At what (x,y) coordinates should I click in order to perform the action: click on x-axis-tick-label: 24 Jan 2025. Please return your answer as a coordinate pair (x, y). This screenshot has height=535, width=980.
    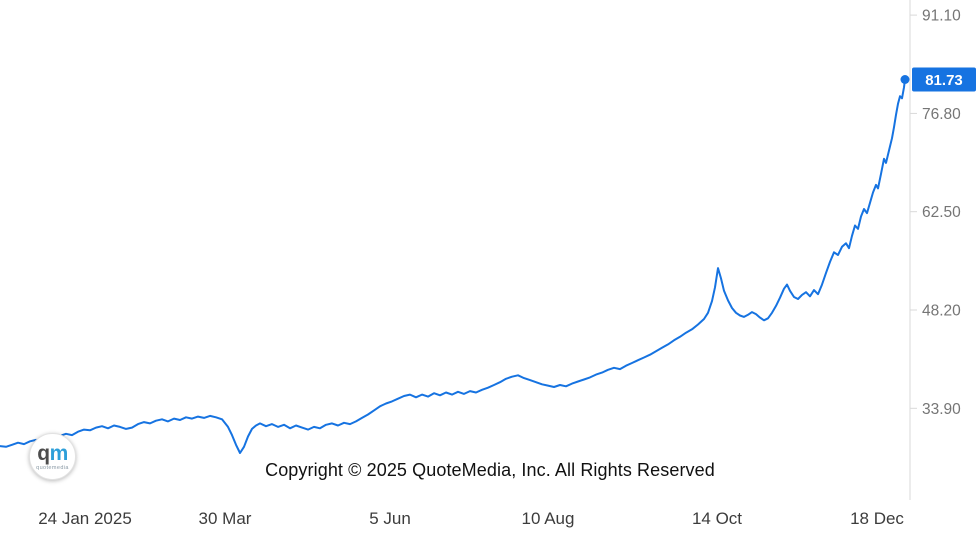
    Looking at the image, I should click on (85, 518).